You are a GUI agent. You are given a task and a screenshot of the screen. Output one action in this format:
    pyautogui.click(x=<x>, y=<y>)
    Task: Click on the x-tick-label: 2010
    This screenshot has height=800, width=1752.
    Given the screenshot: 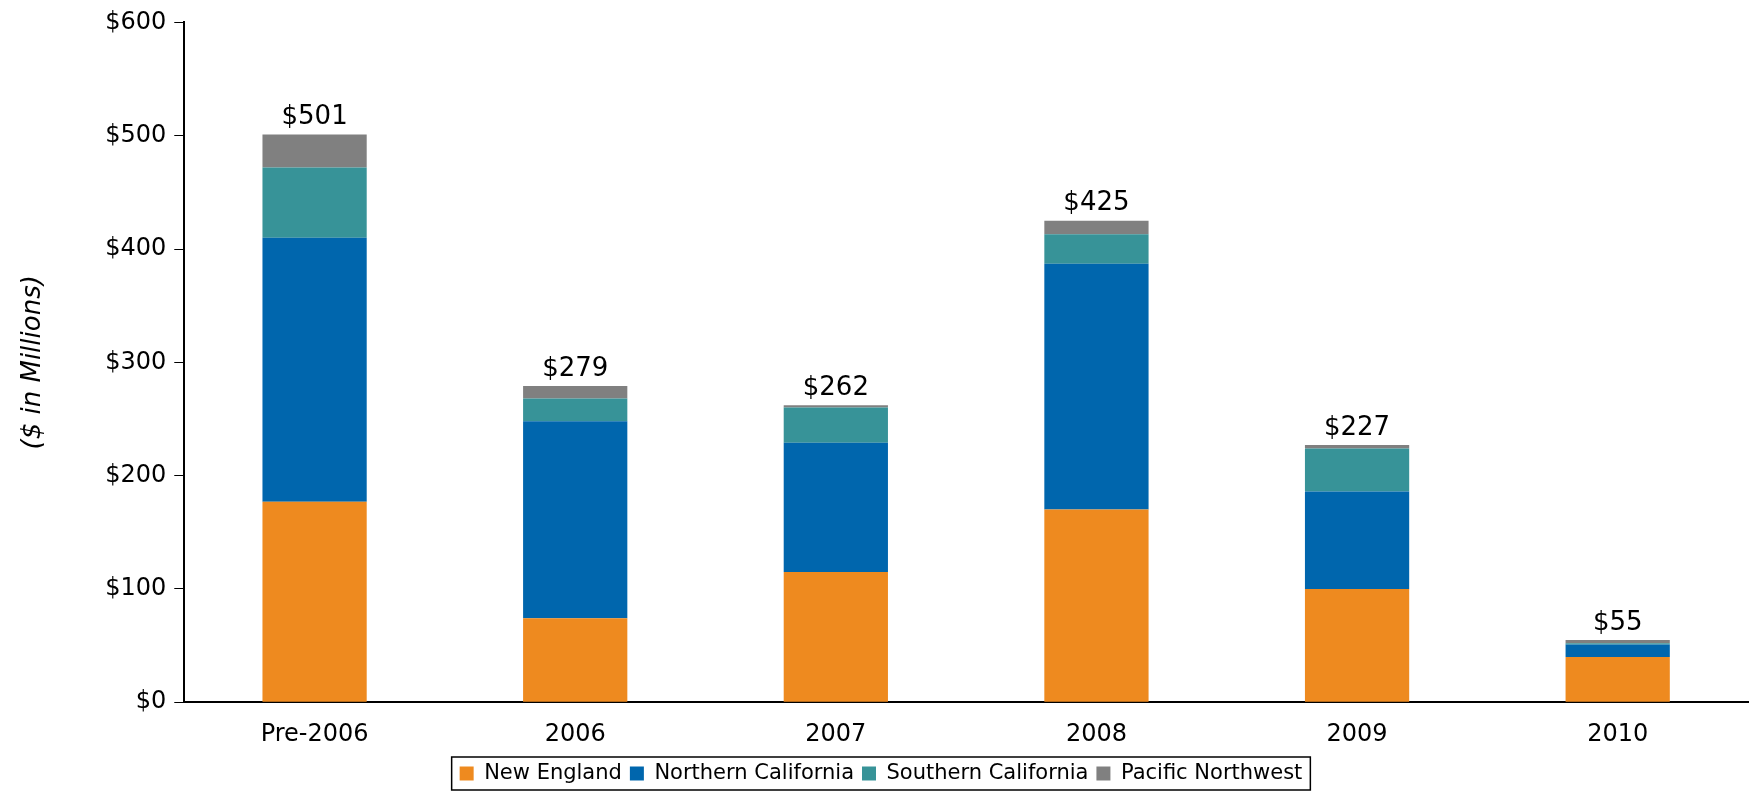 What is the action you would take?
    pyautogui.click(x=1618, y=732)
    